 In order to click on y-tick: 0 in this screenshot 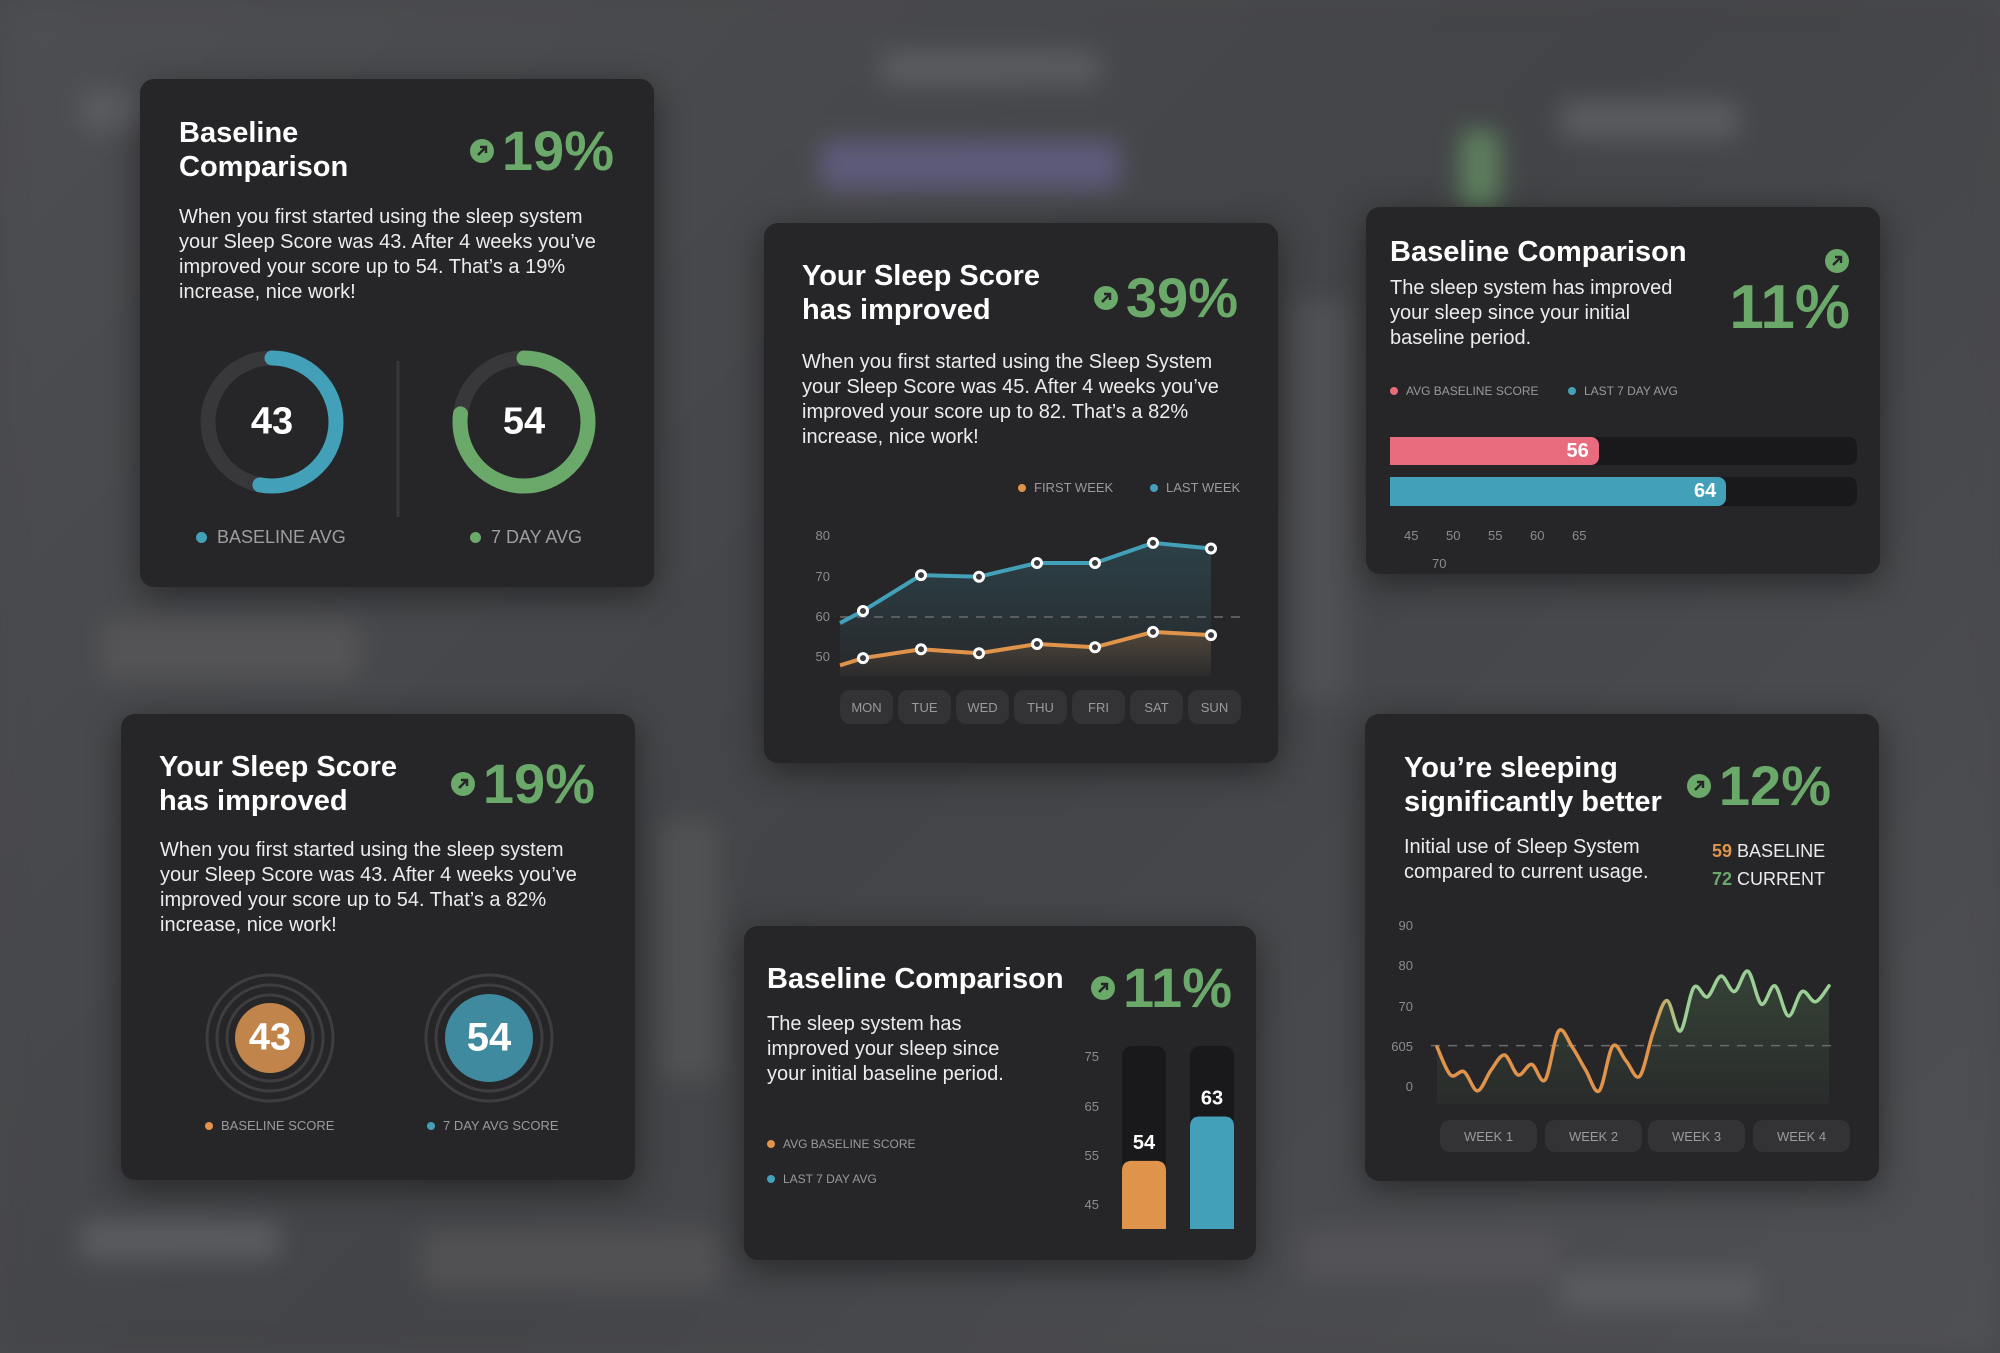, I will do `click(1409, 1086)`.